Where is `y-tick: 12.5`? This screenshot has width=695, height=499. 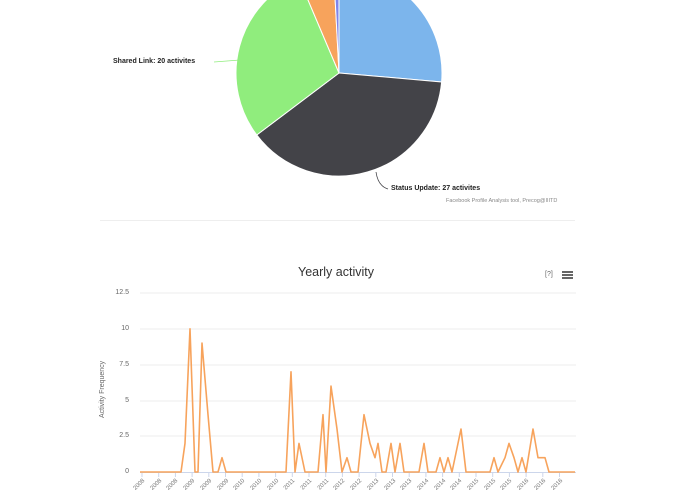 y-tick: 12.5 is located at coordinates (122, 292).